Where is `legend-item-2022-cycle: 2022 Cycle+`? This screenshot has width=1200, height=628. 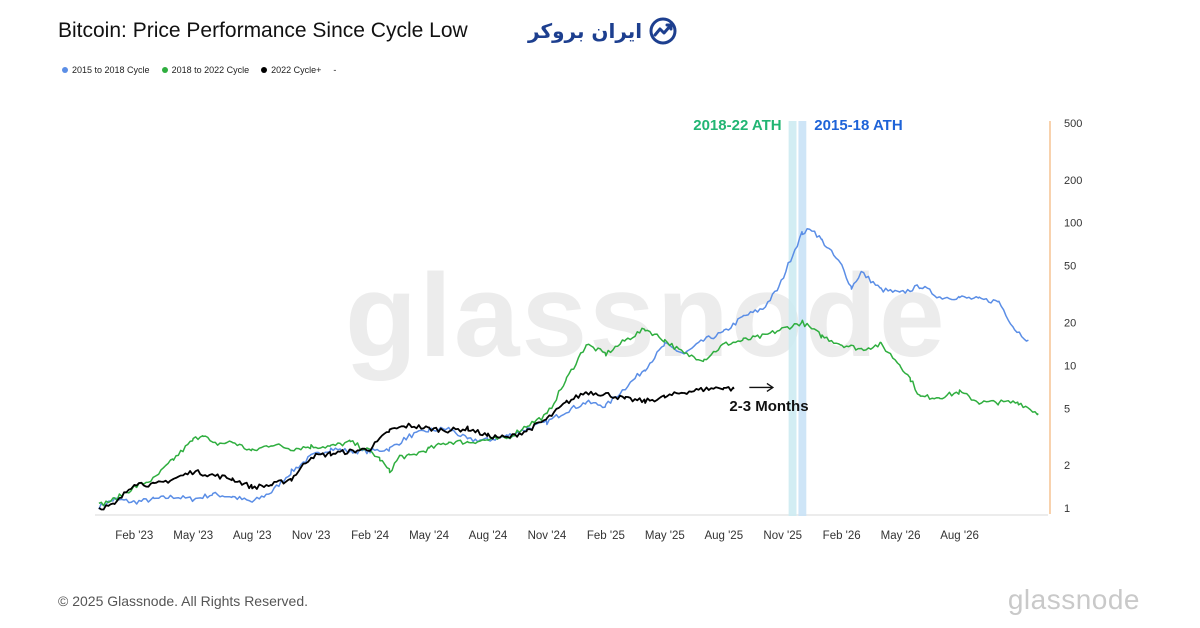
legend-item-2022-cycle: 2022 Cycle+ is located at coordinates (291, 70).